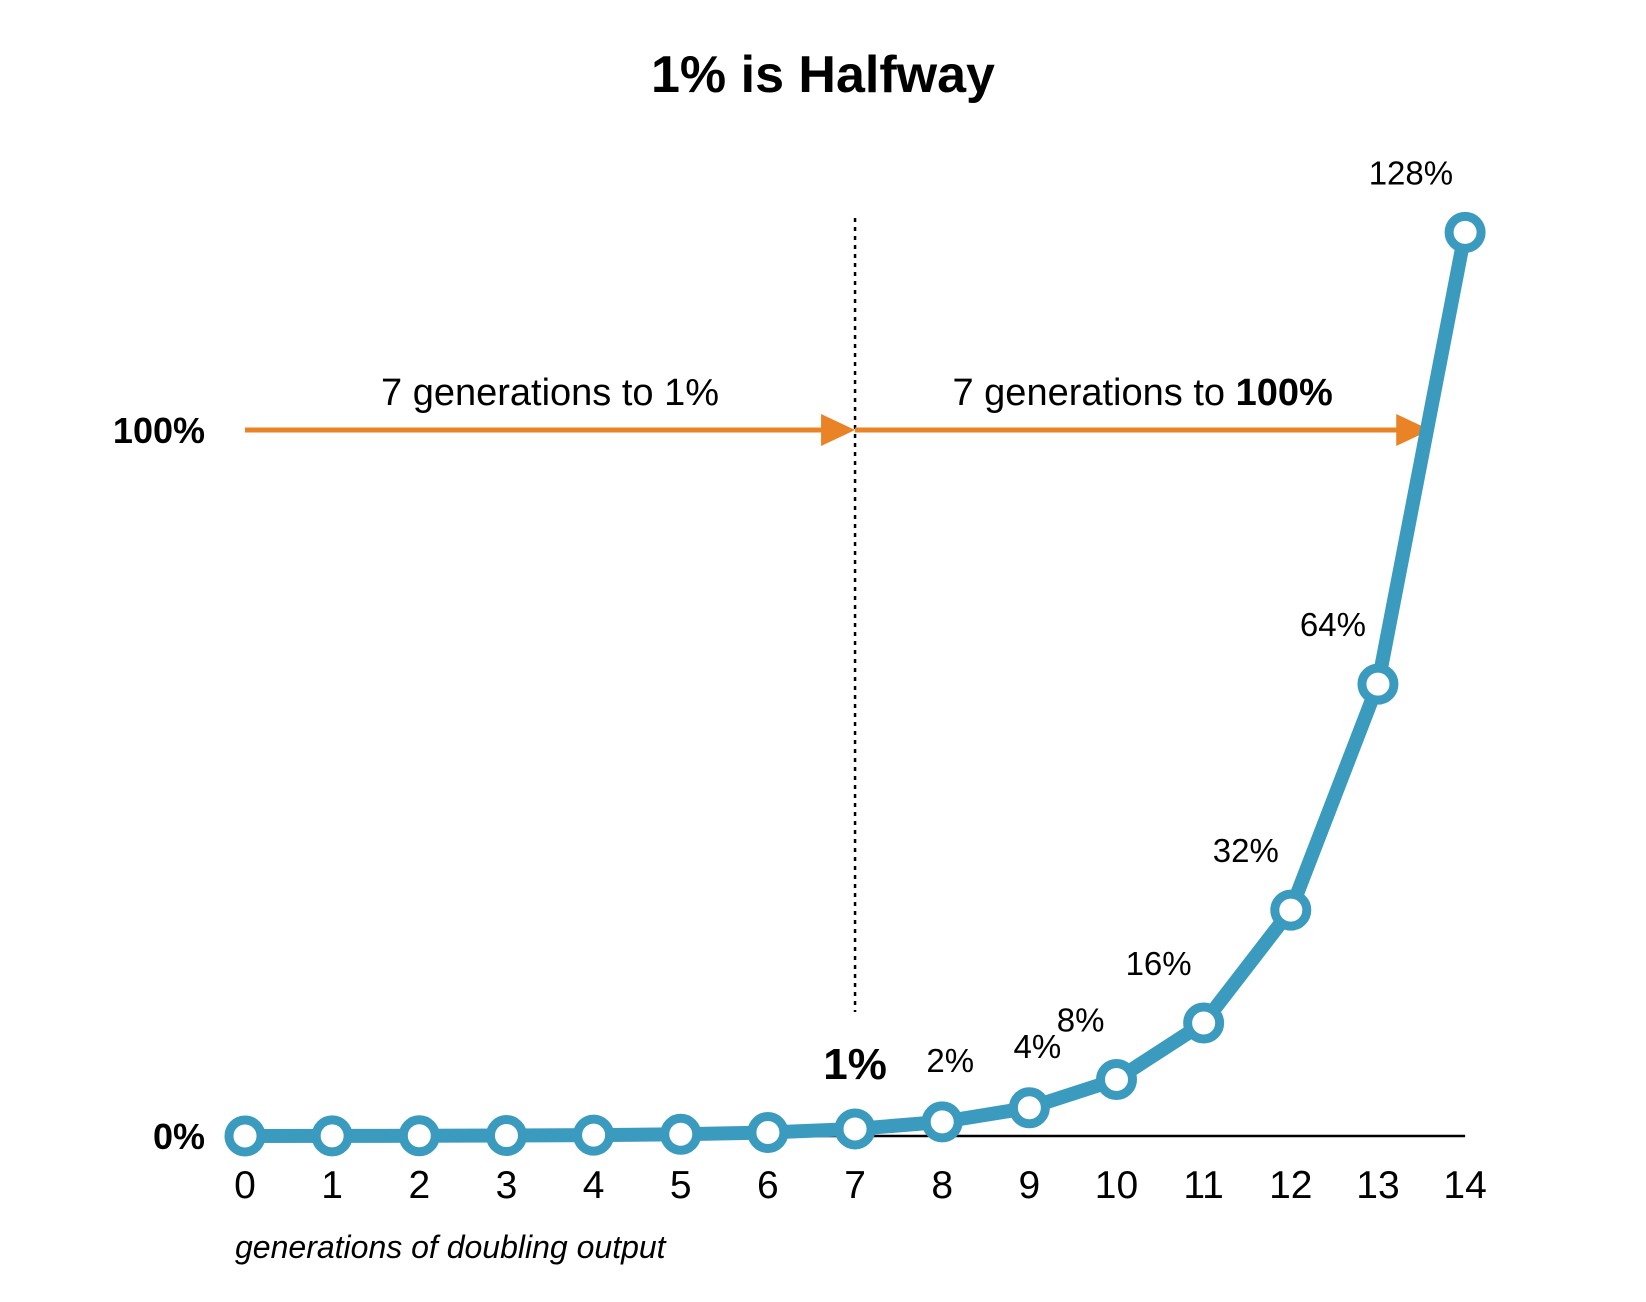 The width and height of the screenshot is (1646, 1302). I want to click on x-tick-label: 13, so click(1377, 1185).